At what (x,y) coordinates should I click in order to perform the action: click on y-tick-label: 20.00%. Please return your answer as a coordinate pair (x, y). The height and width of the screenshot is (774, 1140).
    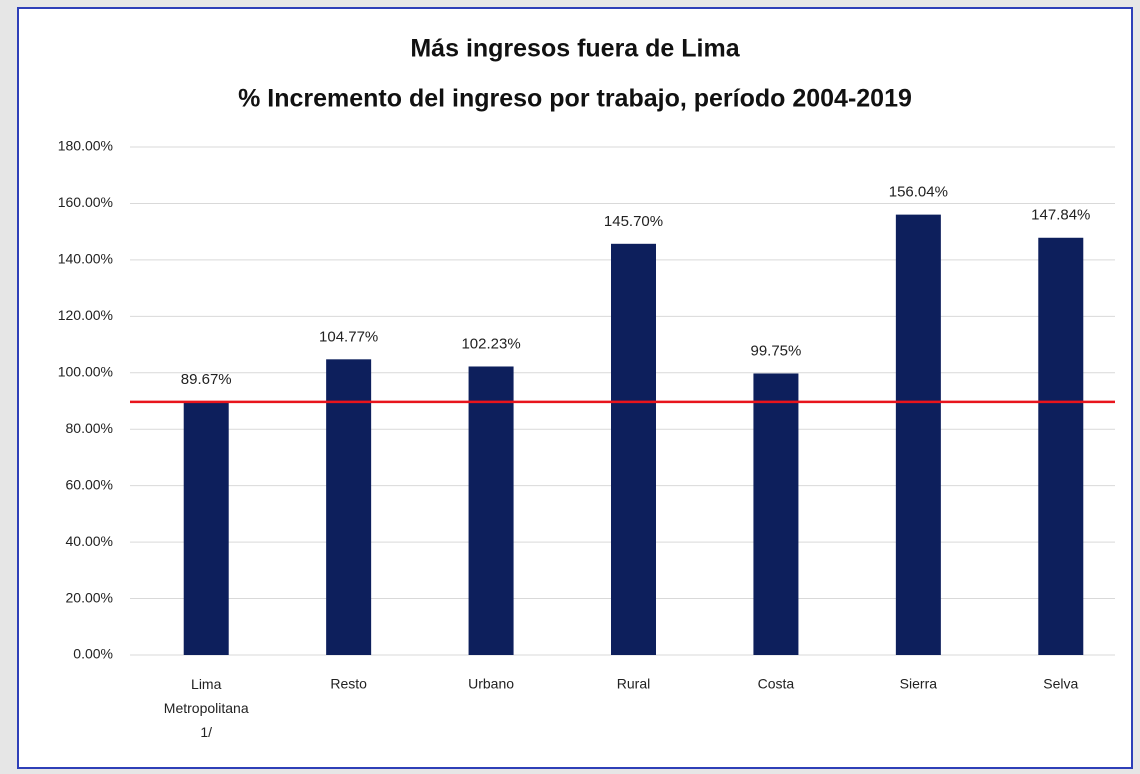
    Looking at the image, I should click on (89, 597).